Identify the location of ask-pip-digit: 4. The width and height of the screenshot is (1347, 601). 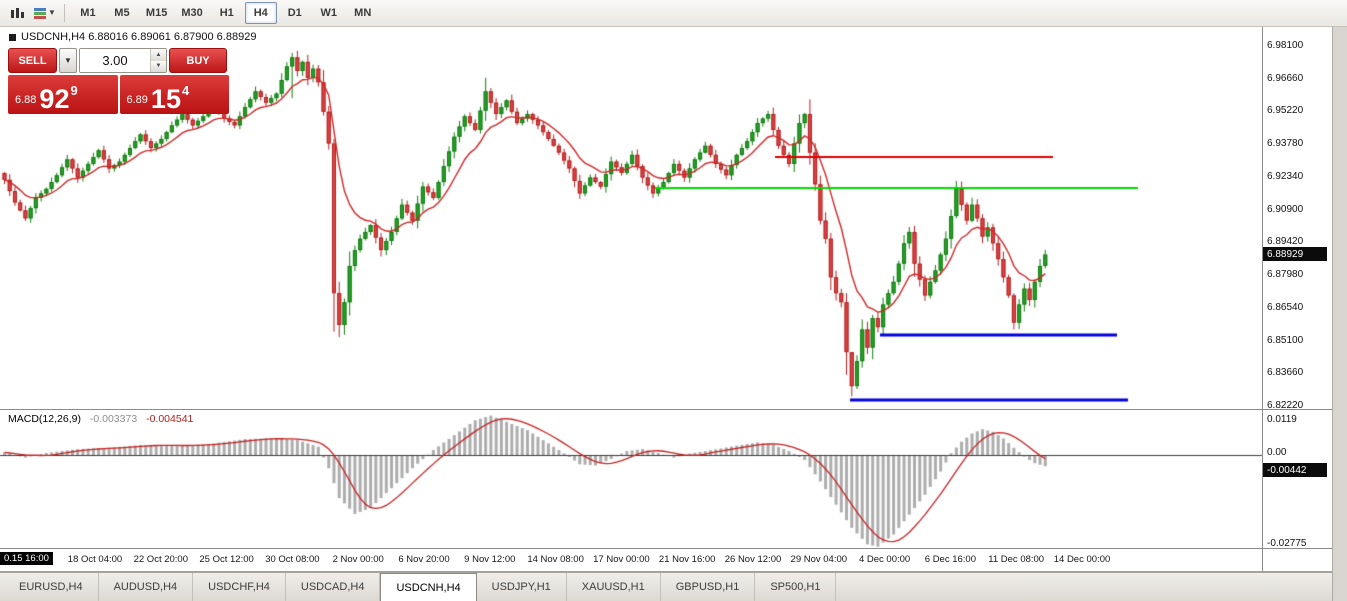
(185, 90).